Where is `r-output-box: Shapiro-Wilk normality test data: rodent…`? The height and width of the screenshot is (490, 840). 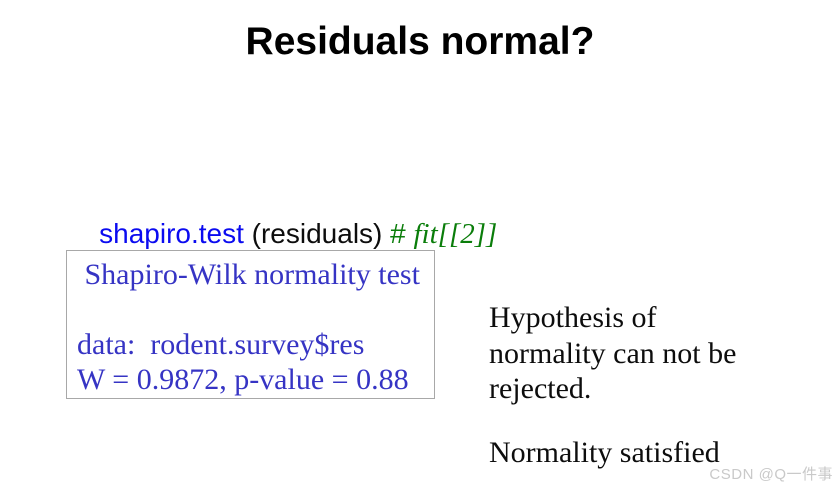 r-output-box: Shapiro-Wilk normality test data: rodent… is located at coordinates (250, 324).